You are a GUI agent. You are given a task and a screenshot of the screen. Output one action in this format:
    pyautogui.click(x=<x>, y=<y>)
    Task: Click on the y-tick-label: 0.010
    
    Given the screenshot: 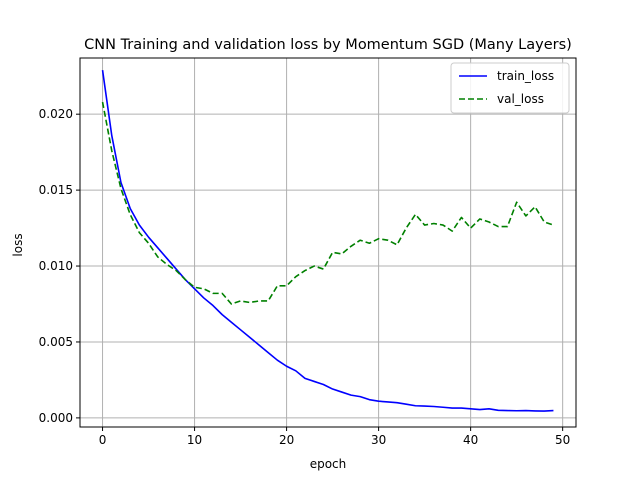 What is the action you would take?
    pyautogui.click(x=56, y=266)
    